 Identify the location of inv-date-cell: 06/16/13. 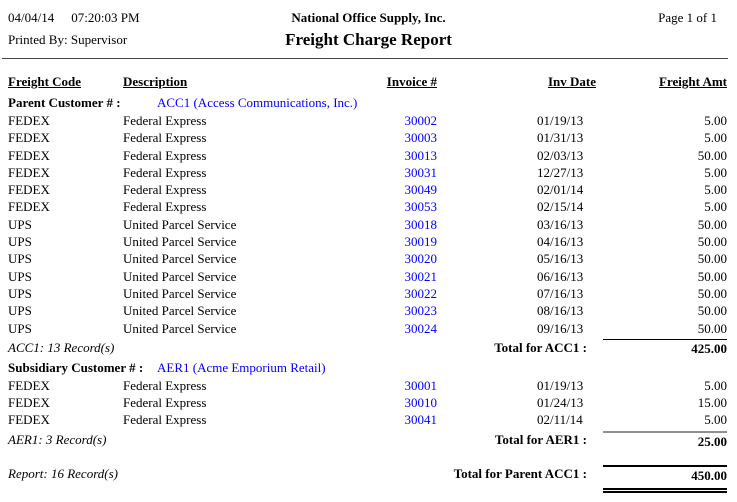
(560, 276).